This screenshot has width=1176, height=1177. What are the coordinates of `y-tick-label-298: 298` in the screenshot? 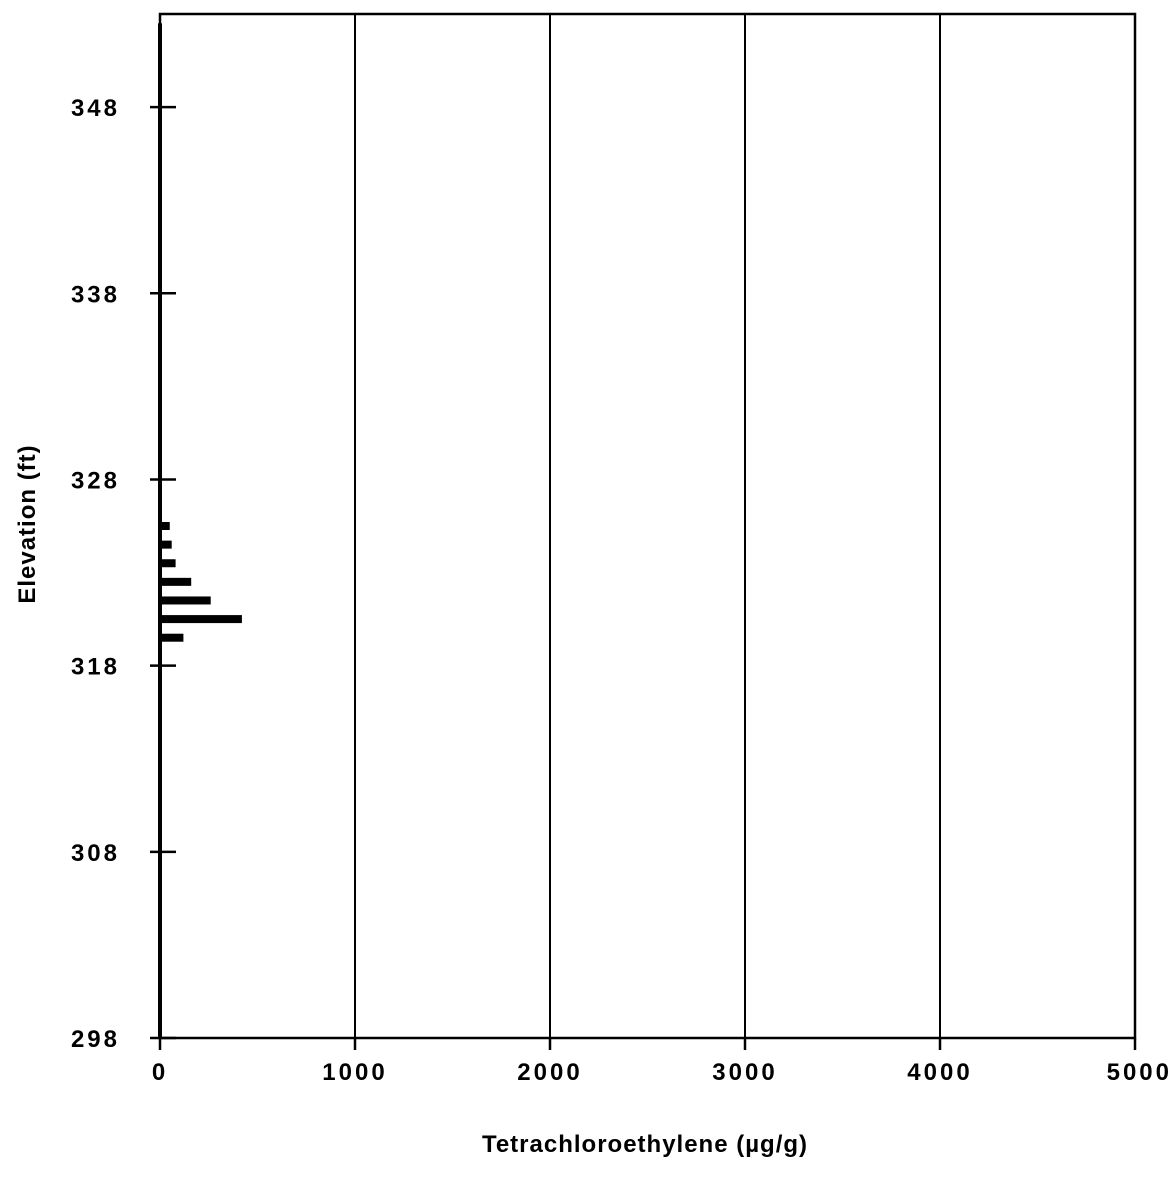 It's located at (95, 1039).